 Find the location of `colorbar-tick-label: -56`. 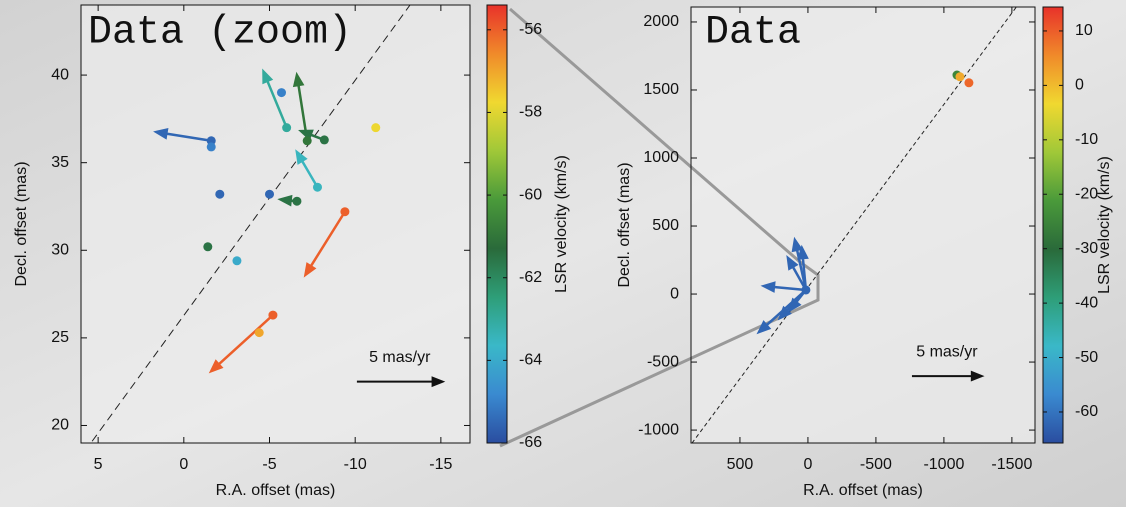

colorbar-tick-label: -56 is located at coordinates (530, 29).